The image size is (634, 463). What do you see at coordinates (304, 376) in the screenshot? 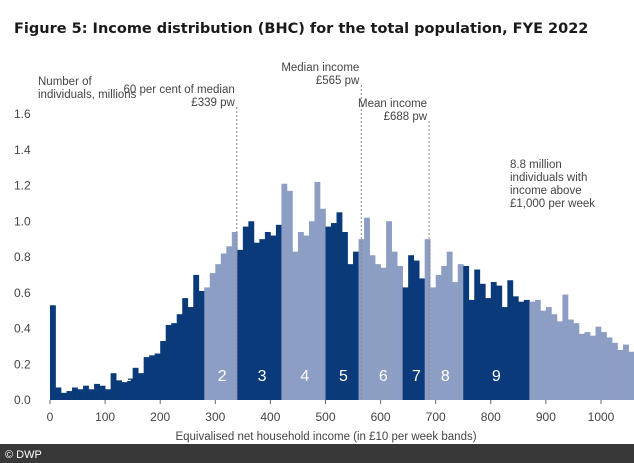
I see `decile-label: 4` at bounding box center [304, 376].